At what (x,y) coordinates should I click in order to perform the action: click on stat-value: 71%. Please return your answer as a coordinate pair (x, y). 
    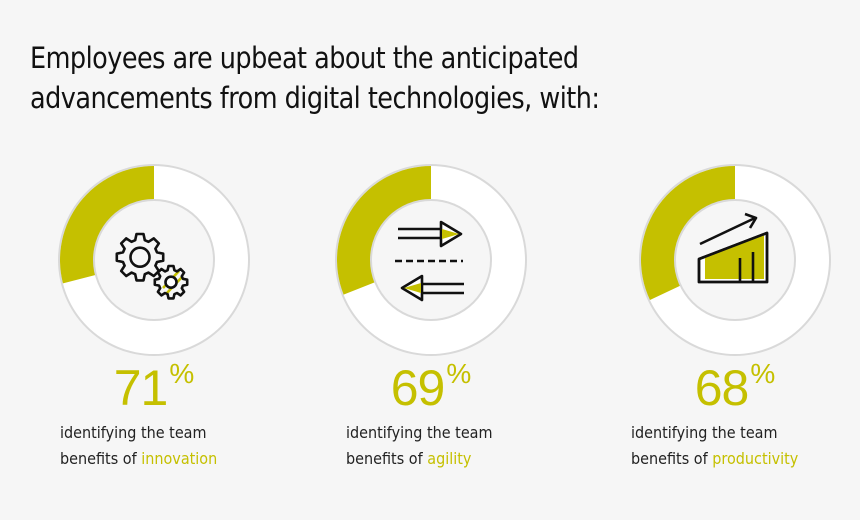
    Looking at the image, I should click on (154, 387).